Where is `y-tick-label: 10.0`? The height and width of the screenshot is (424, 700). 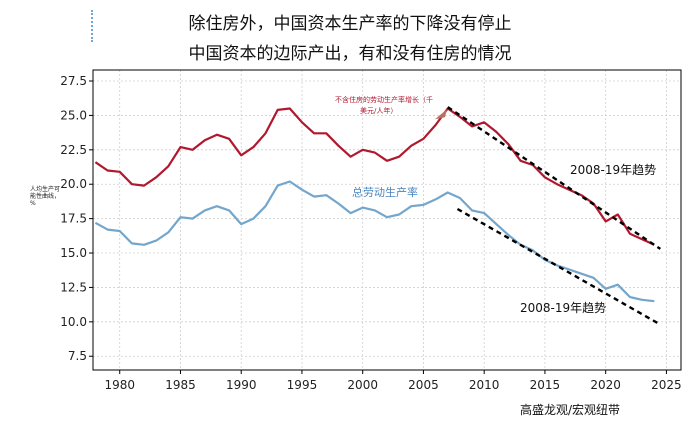 y-tick-label: 10.0 is located at coordinates (73, 322).